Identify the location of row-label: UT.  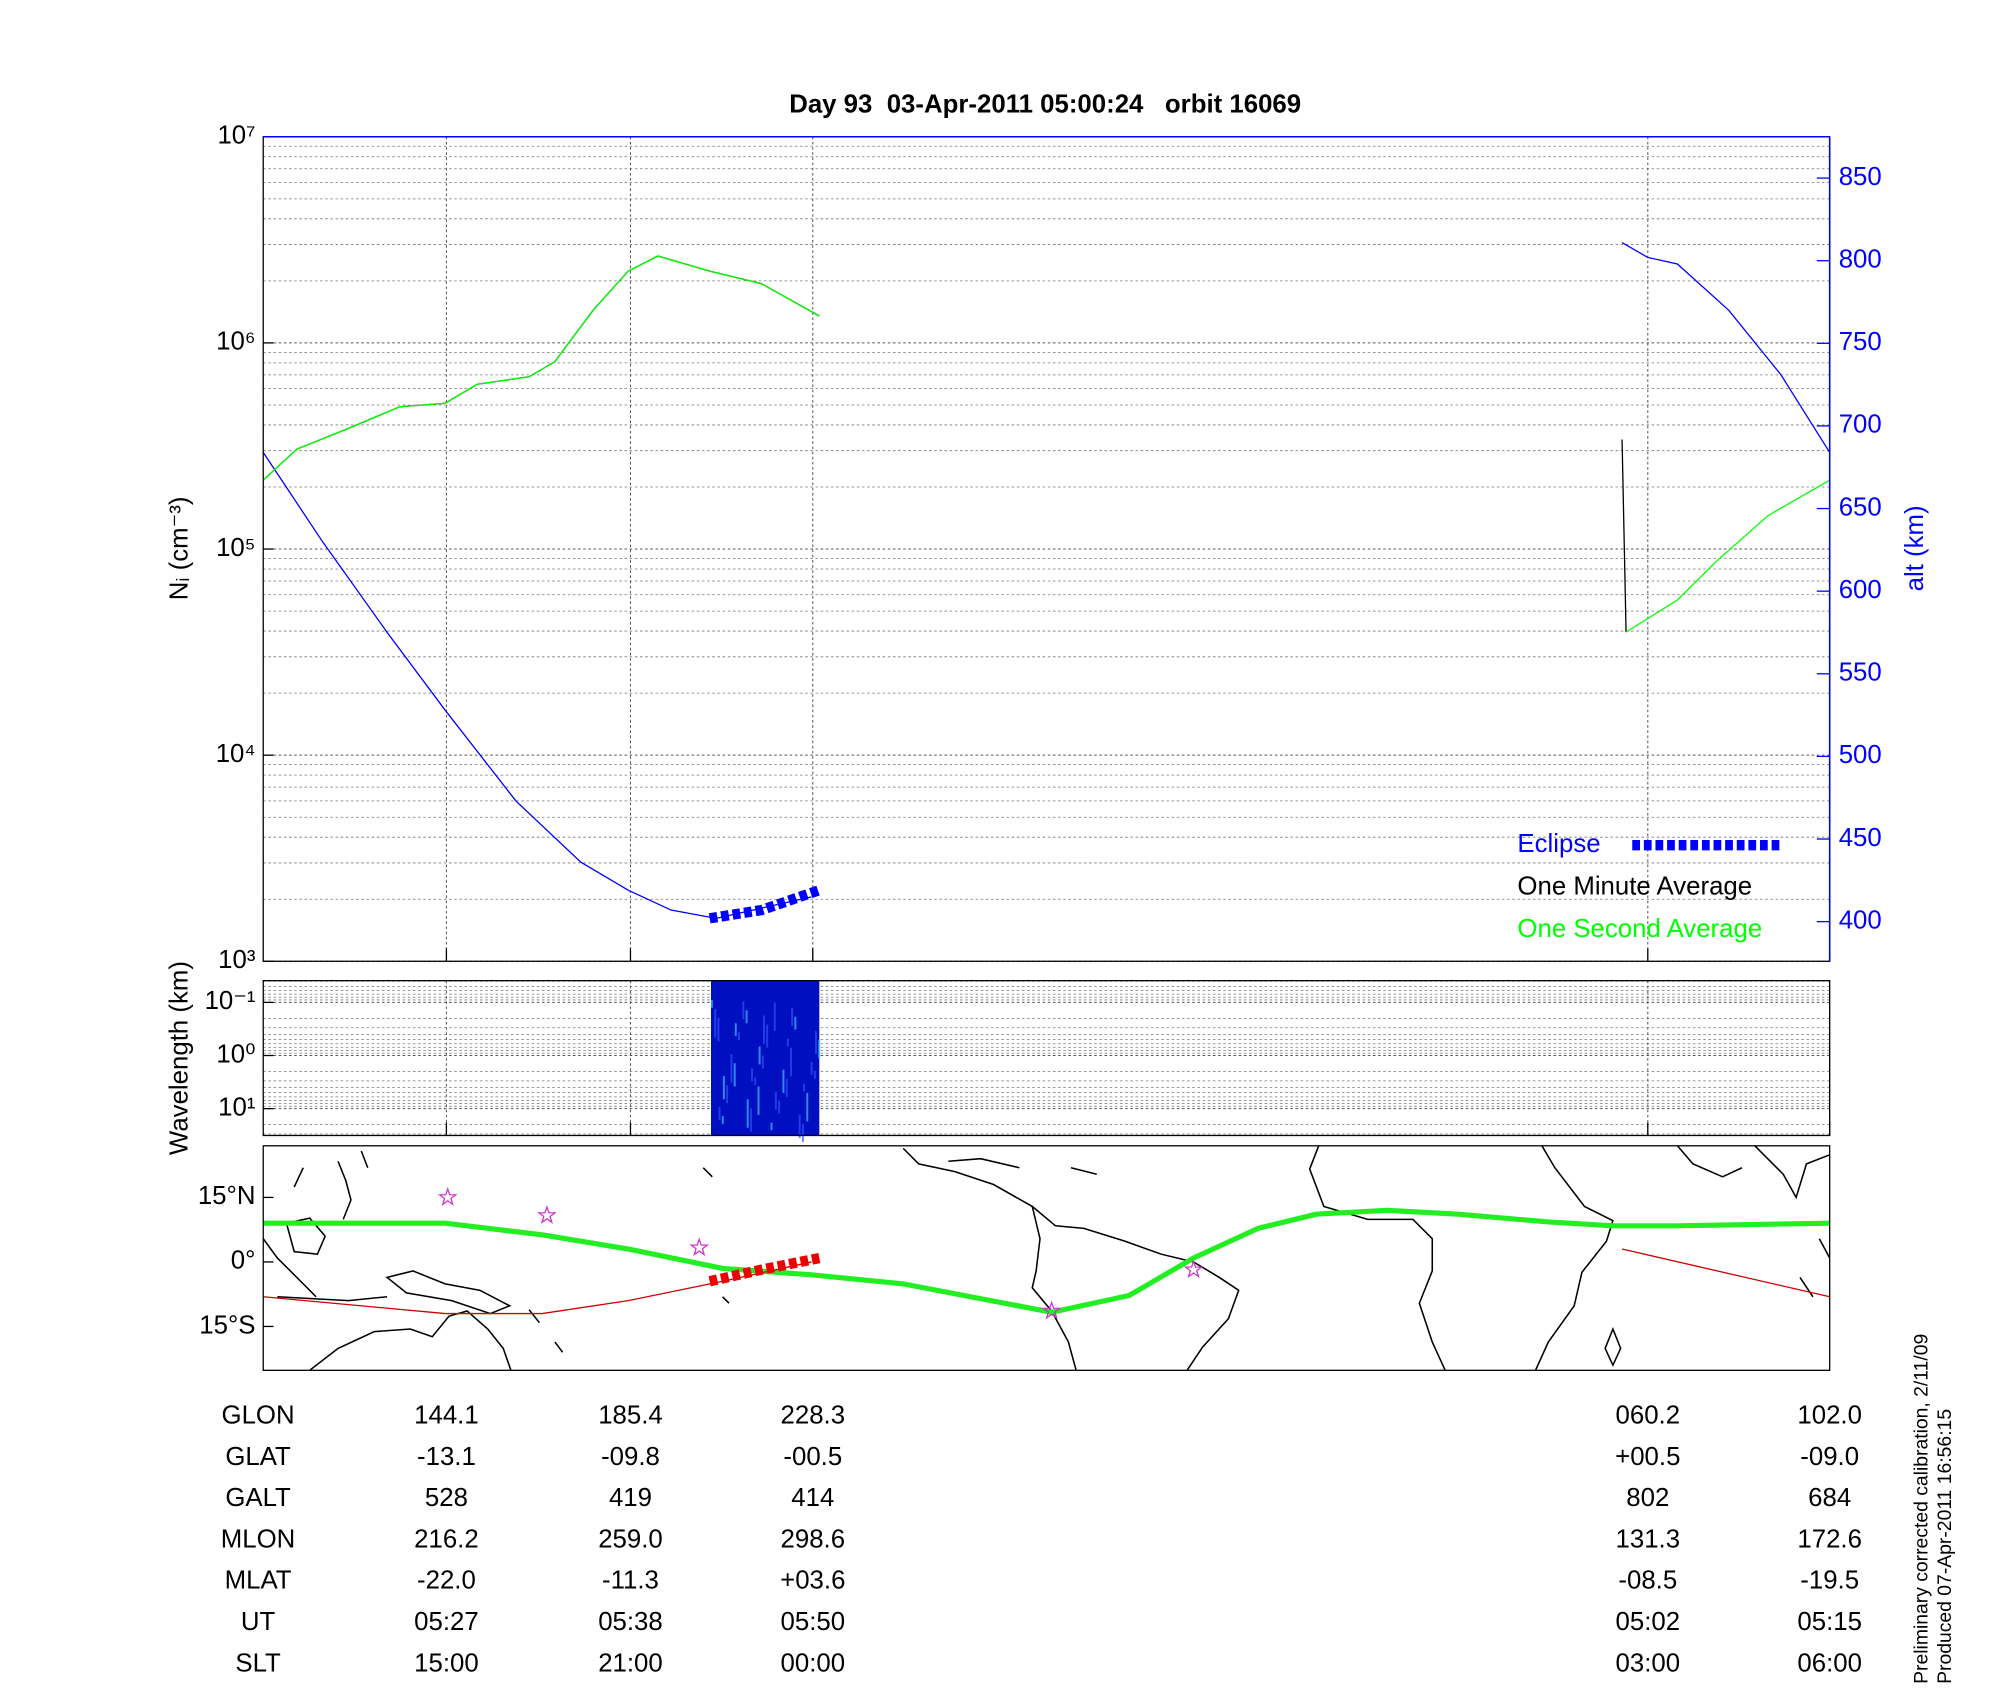
(258, 1622).